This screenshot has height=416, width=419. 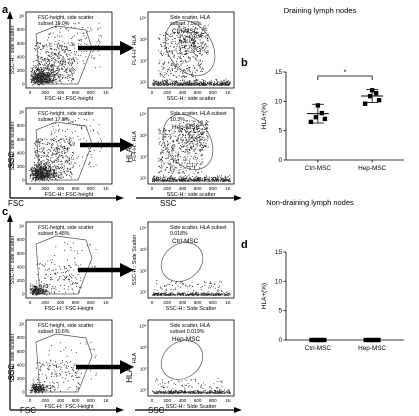 I want to click on gate-label-line: subset 19.0%, so click(x=54, y=24).